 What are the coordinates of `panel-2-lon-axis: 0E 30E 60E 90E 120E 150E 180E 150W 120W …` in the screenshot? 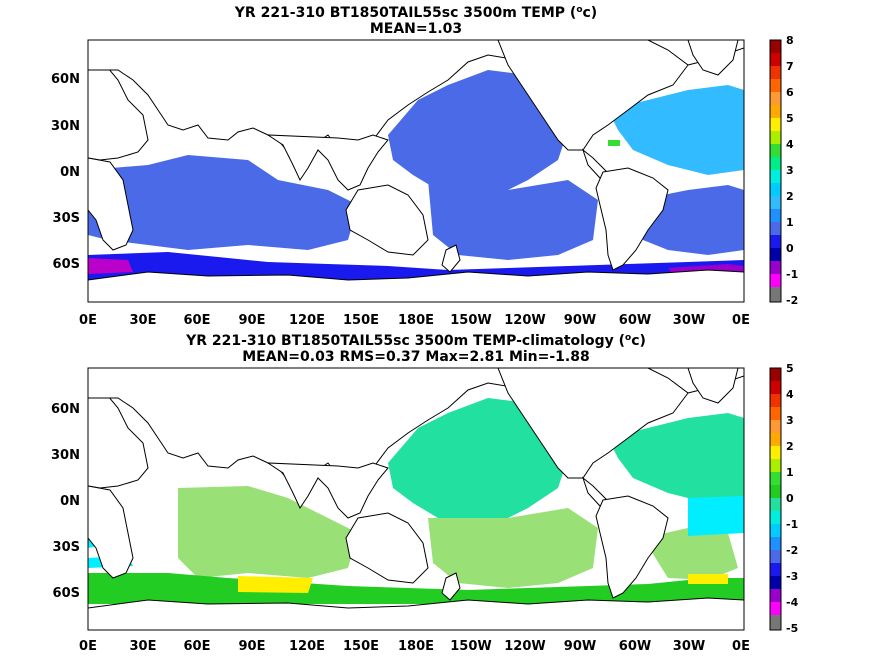 It's located at (414, 646).